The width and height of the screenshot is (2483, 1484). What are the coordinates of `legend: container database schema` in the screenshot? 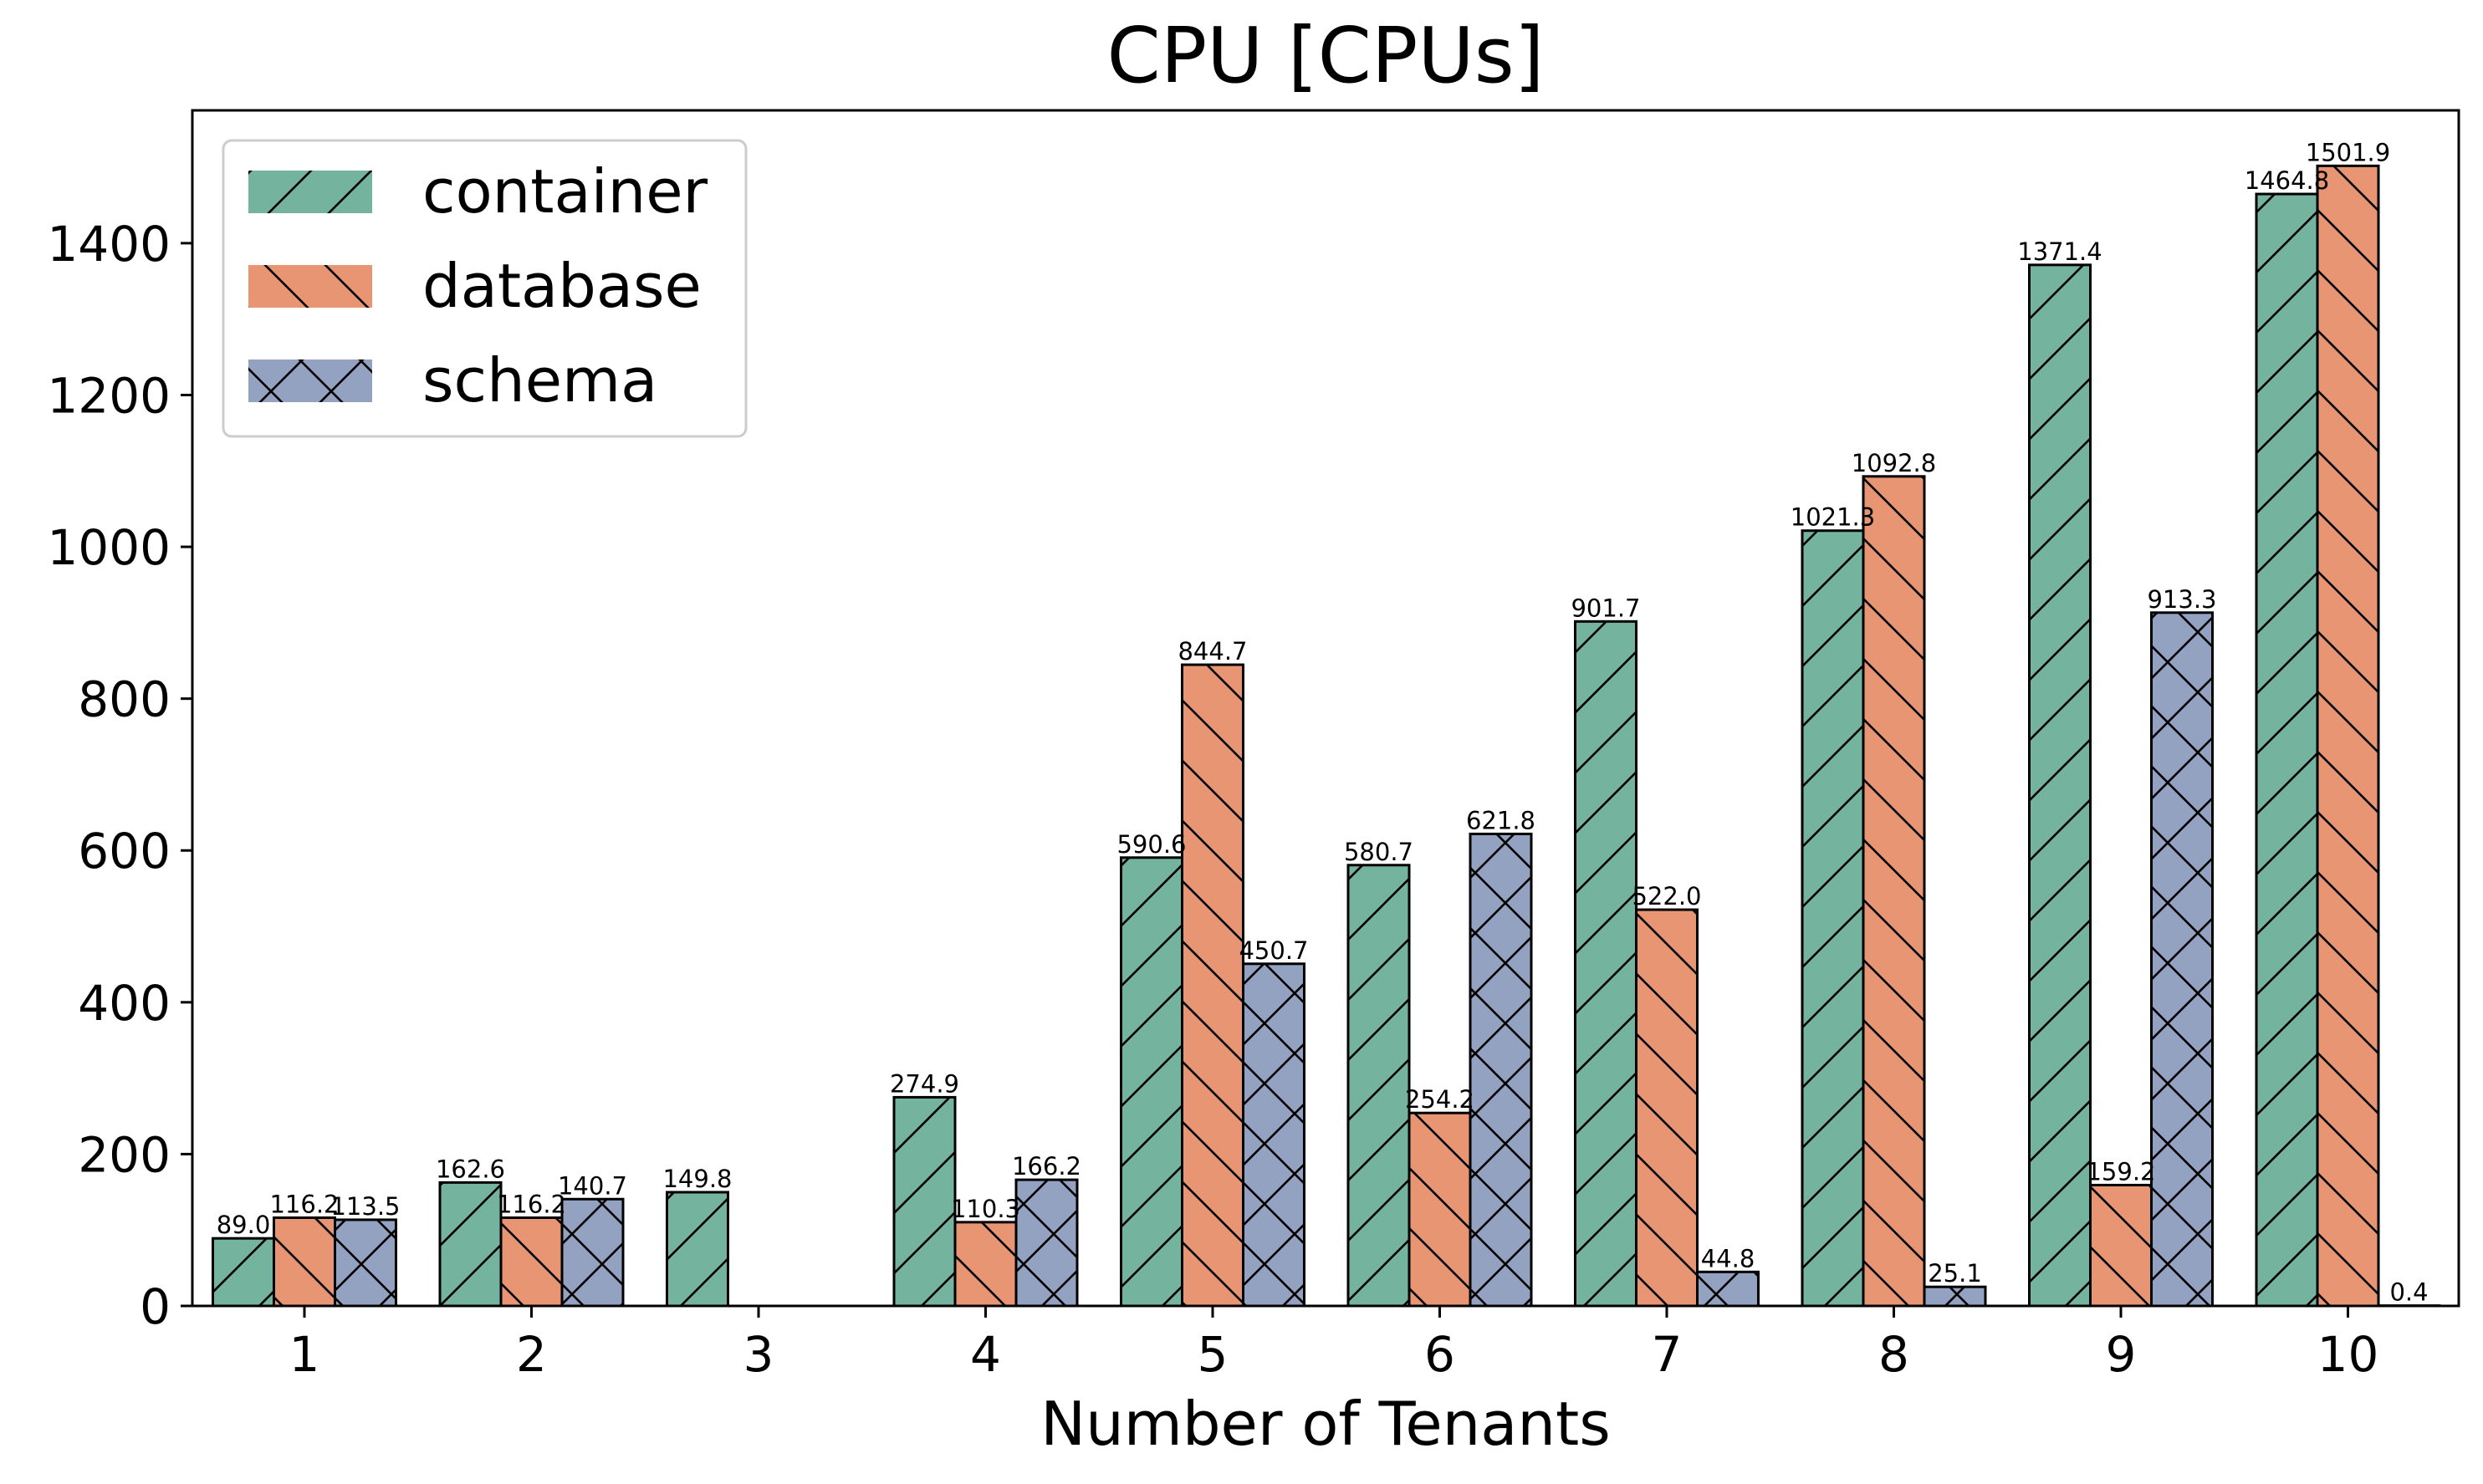 It's located at (485, 288).